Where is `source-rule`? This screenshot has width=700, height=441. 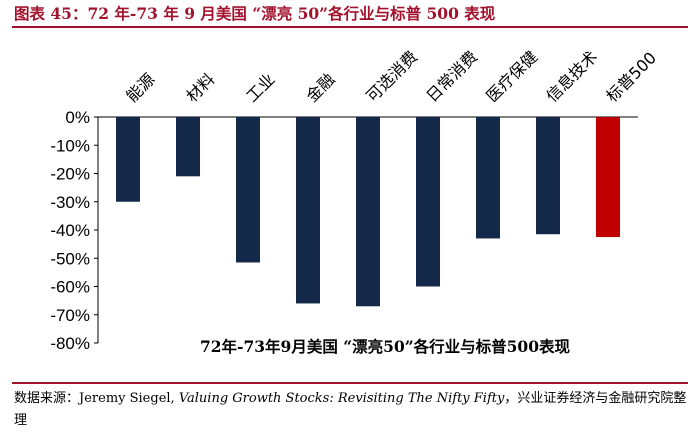
source-rule is located at coordinates (350, 383).